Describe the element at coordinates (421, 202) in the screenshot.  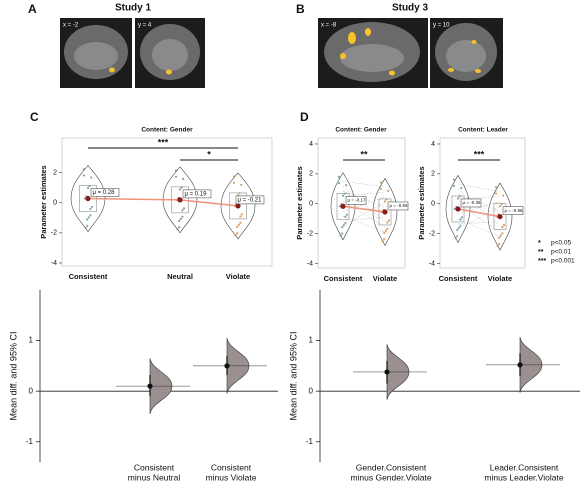
I see `y-axis-label: Parameter estimates` at that location.